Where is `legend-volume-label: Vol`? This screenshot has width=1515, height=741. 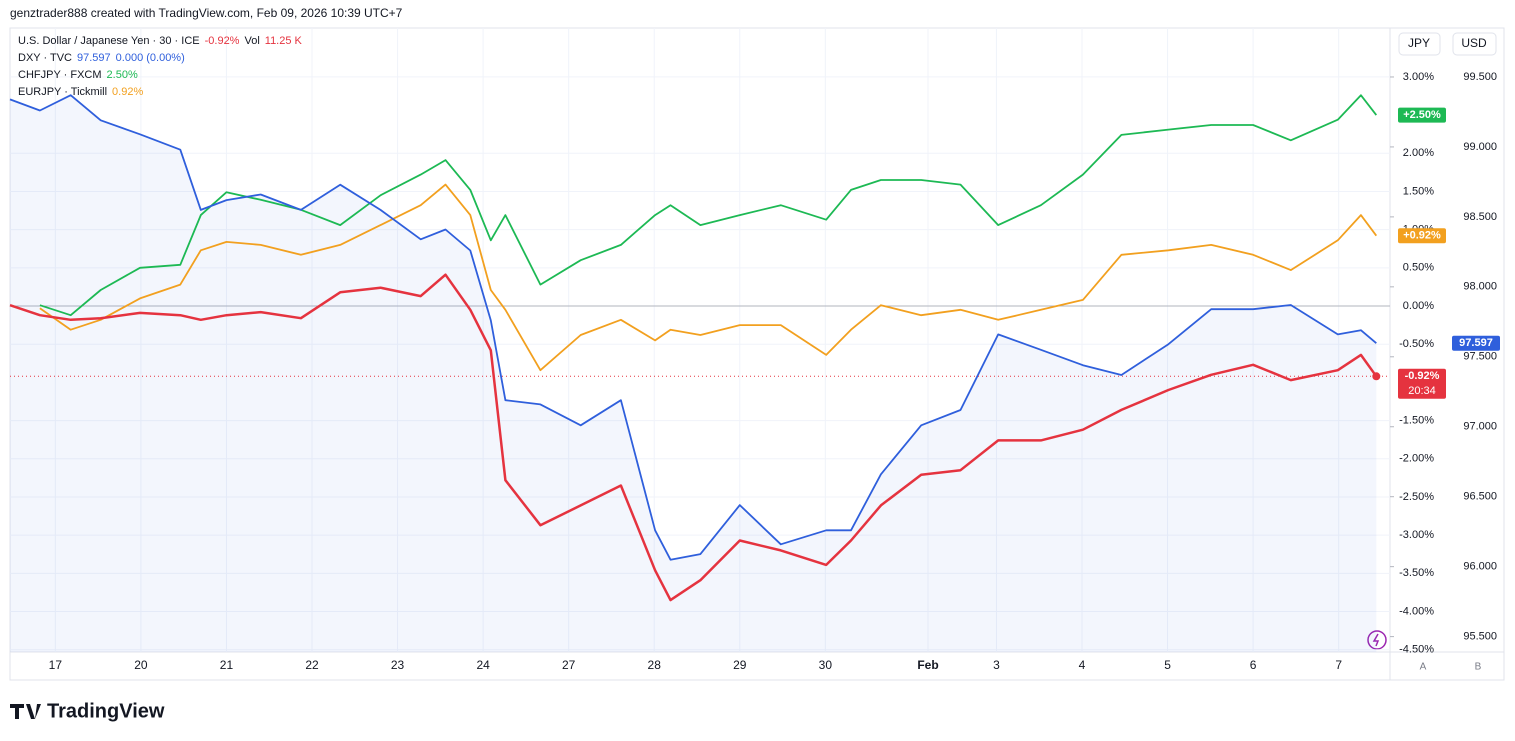
legend-volume-label: Vol is located at coordinates (251, 41).